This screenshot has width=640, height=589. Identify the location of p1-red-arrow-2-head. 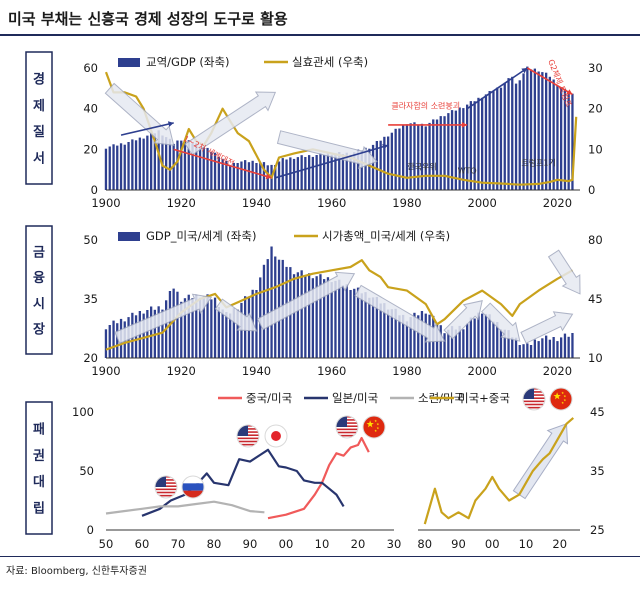
(464, 125).